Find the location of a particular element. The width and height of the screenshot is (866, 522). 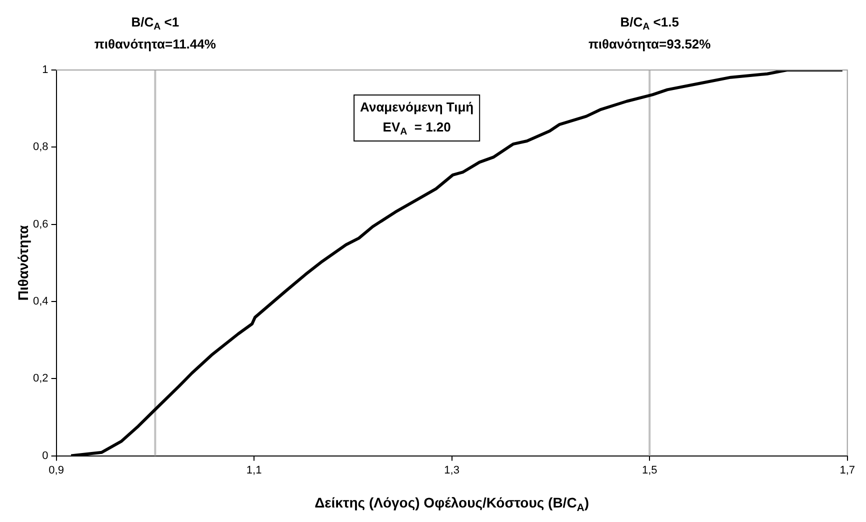

x-tick-label: 1,3 is located at coordinates (452, 470).